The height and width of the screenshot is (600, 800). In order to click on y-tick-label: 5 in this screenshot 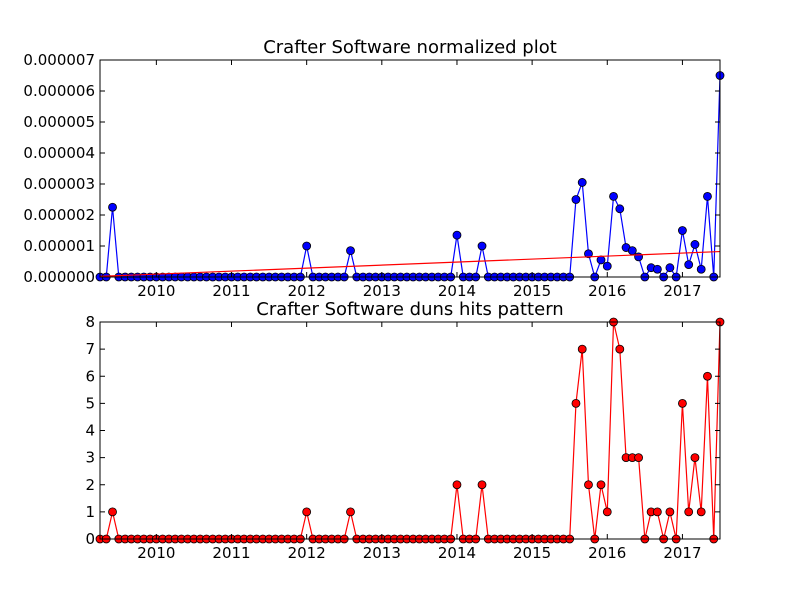, I will do `click(90, 403)`.